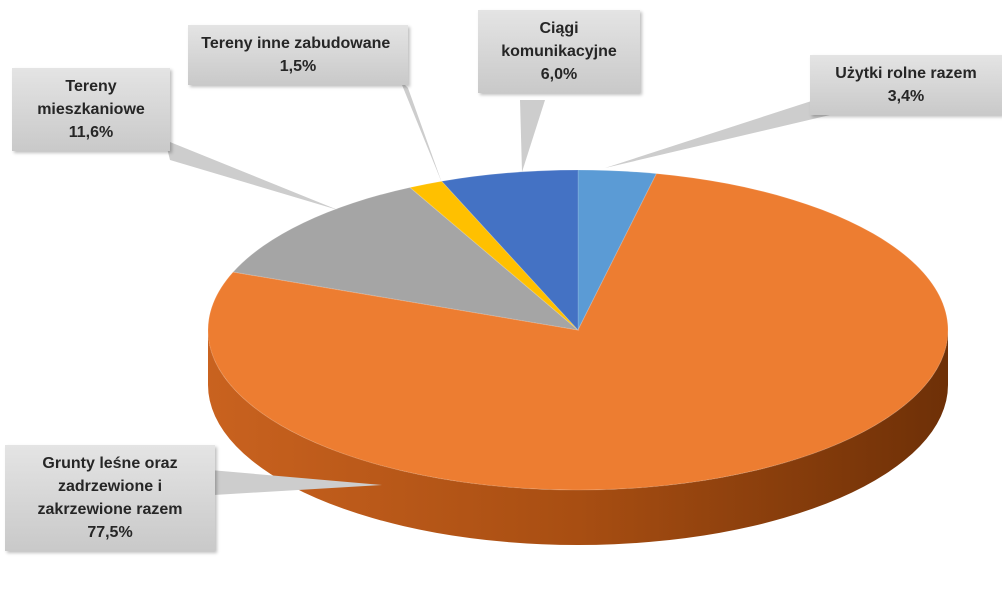 This screenshot has width=1002, height=590. I want to click on value-label: 6,0%, so click(559, 74).